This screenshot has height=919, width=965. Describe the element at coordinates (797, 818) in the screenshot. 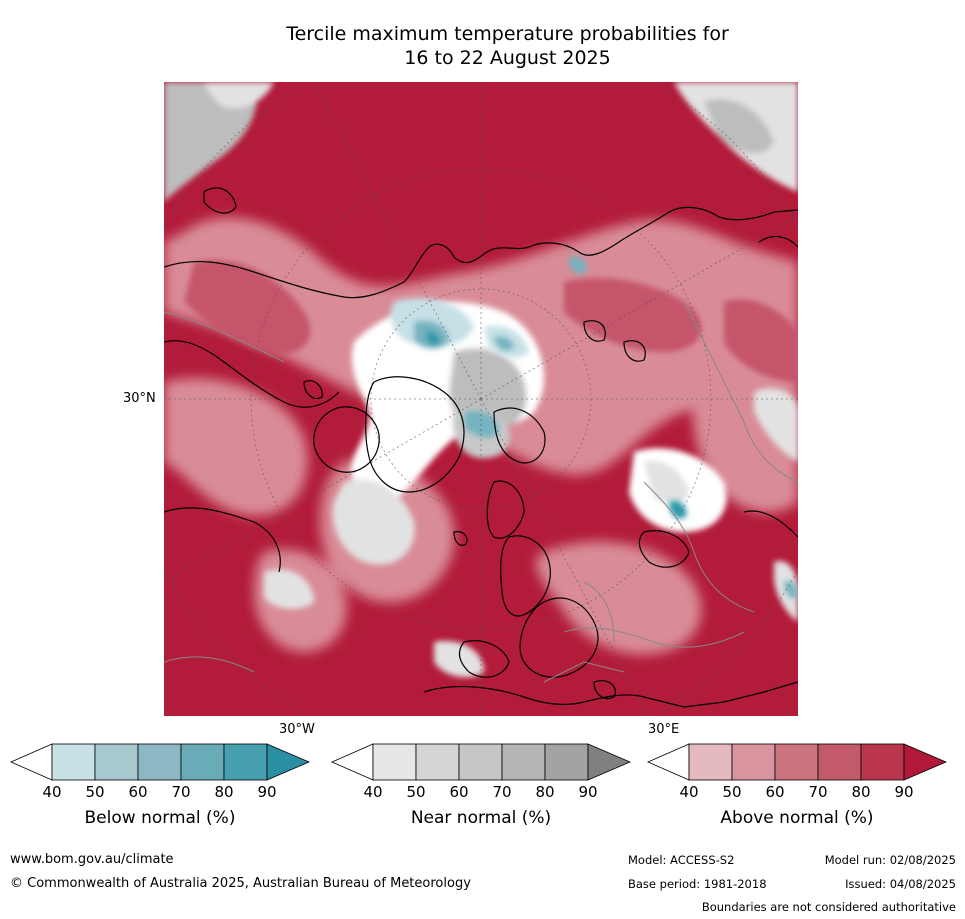

I see `above-normal-label: Above normal (%)` at that location.